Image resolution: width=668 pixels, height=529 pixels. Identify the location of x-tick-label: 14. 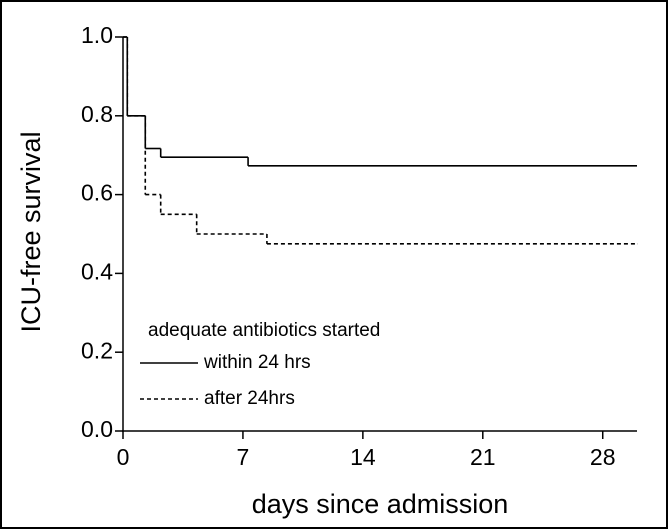
(363, 457).